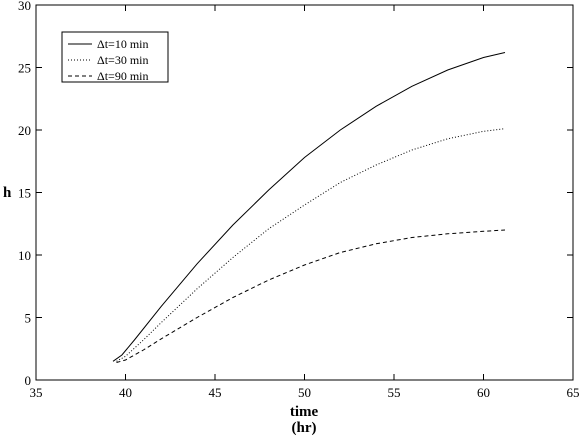  I want to click on x-axis-label: time, so click(304, 412).